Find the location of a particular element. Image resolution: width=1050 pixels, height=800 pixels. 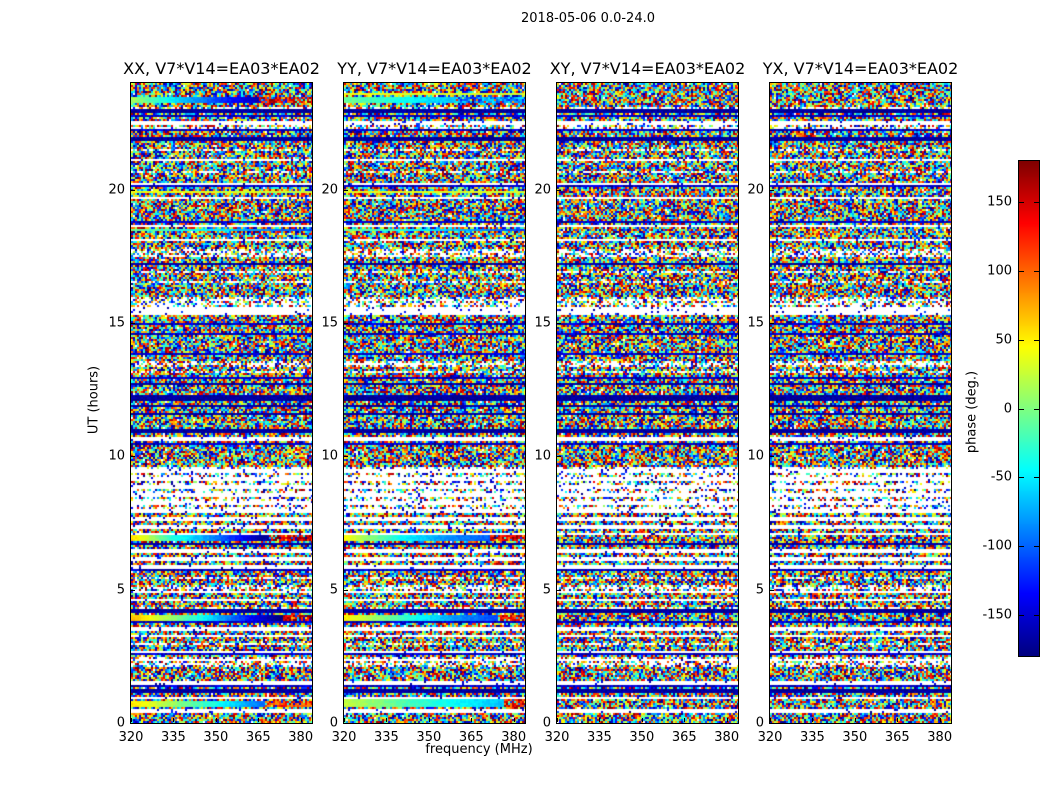

colorbar-tick-label: 150 is located at coordinates (999, 202).